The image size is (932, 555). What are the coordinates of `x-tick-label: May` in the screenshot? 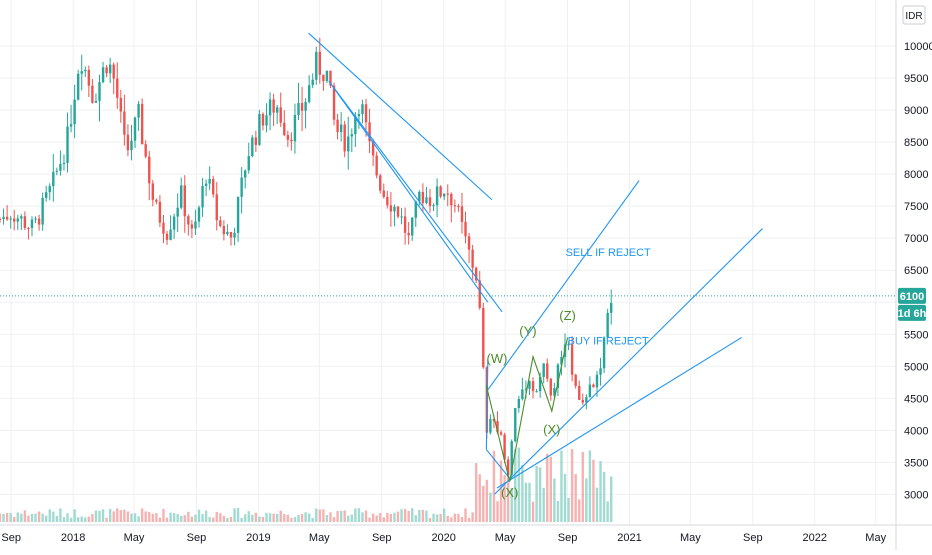 It's located at (875, 538).